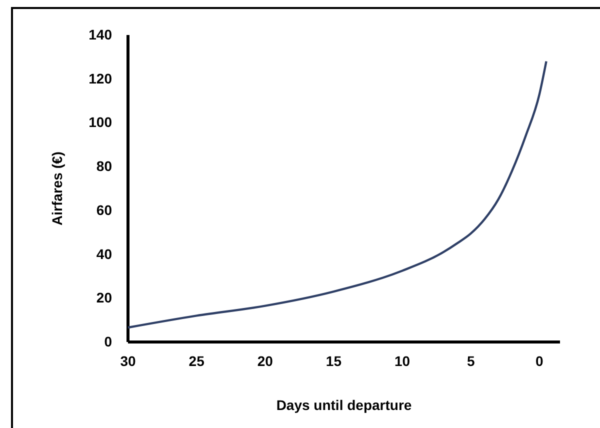  Describe the element at coordinates (265, 360) in the screenshot. I see `x-tick-label: 20` at that location.